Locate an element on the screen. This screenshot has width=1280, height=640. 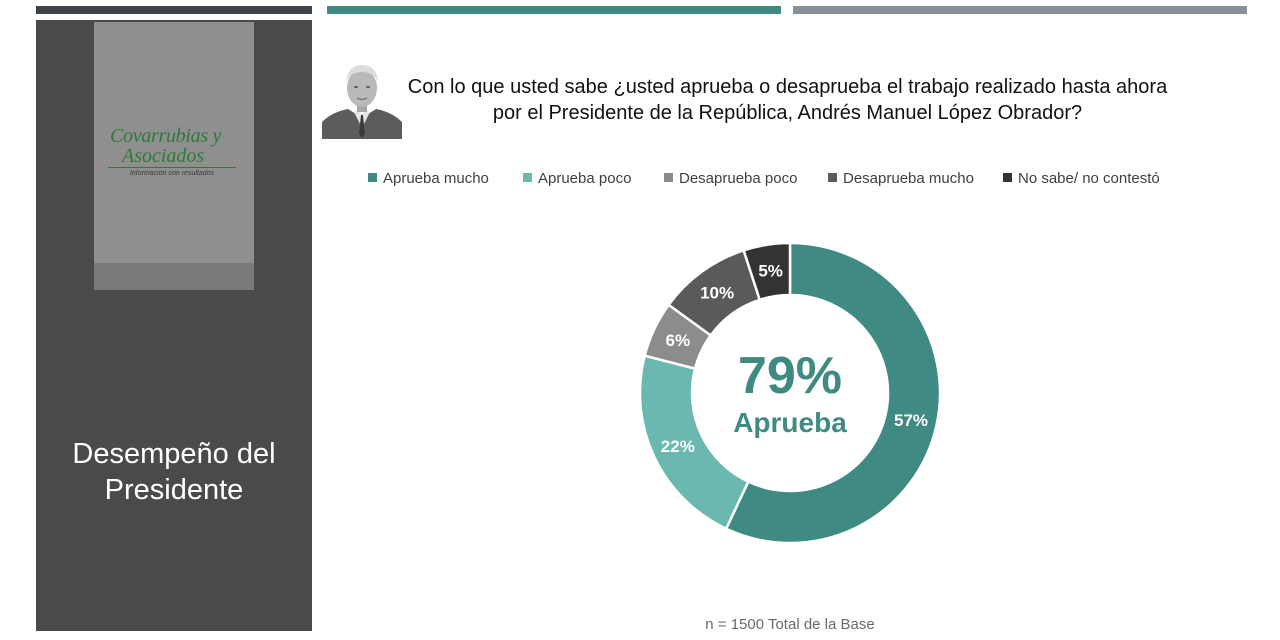
legend-item-aprueba-poco: Aprueba poco is located at coordinates (577, 179).